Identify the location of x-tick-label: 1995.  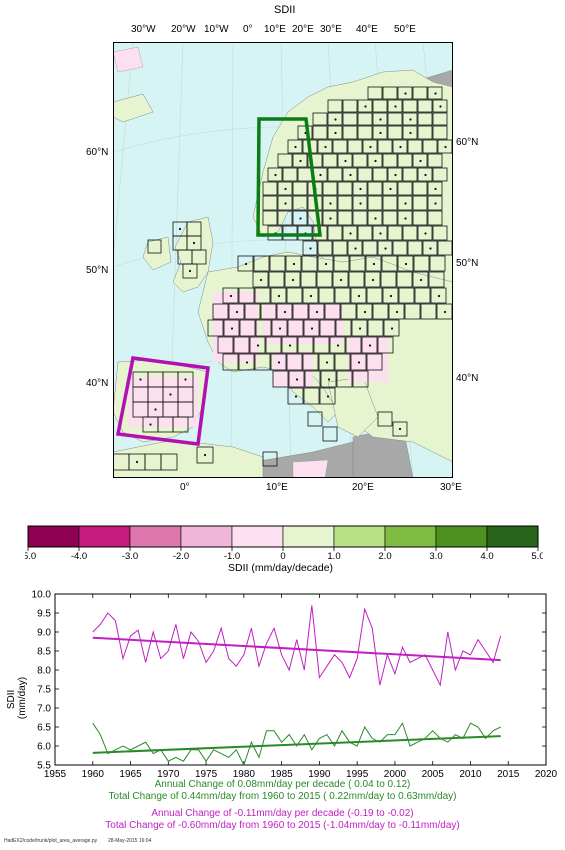
(357, 774).